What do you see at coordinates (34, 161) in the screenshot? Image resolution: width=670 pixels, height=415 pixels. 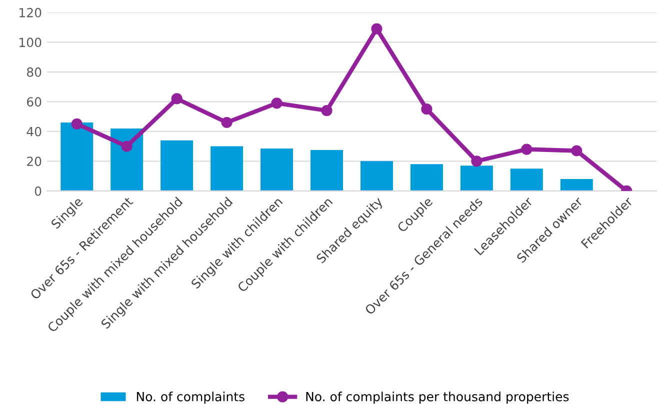 I see `y-tick-label: 20` at bounding box center [34, 161].